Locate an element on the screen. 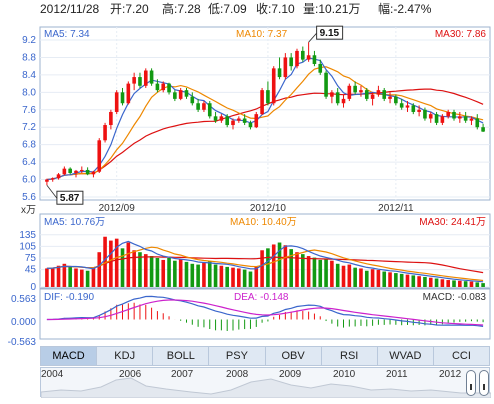 The width and height of the screenshot is (494, 404). volume-ma10-line is located at coordinates (265, 264).